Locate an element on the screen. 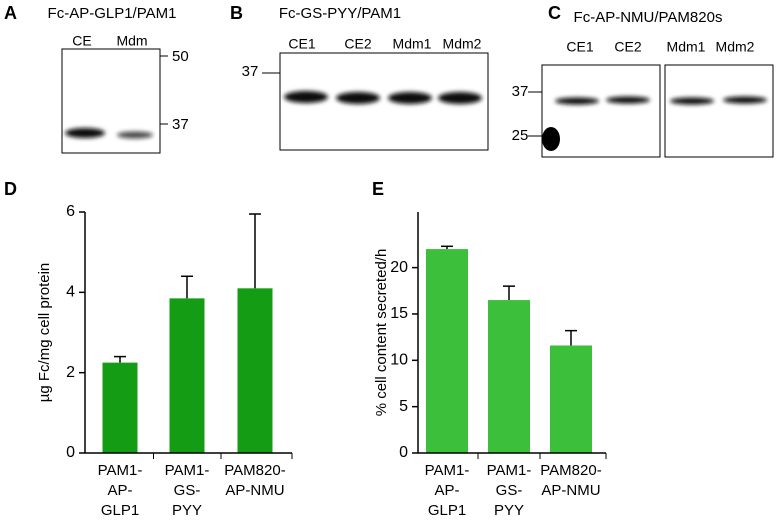 The height and width of the screenshot is (527, 778). y-tick-label: 2 is located at coordinates (70, 372).